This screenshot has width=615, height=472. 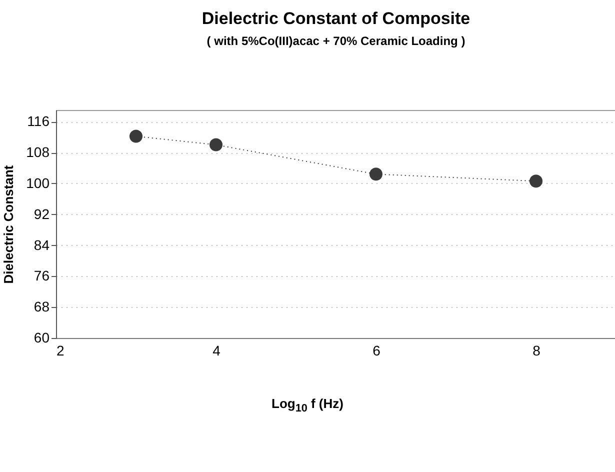 I want to click on x-tick-label: 6, so click(x=376, y=350).